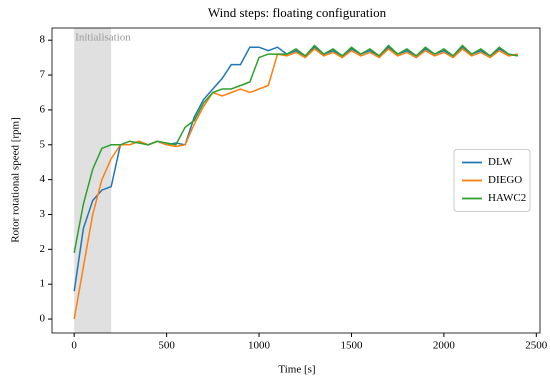 Image resolution: width=550 pixels, height=380 pixels. Describe the element at coordinates (507, 198) in the screenshot. I see `legend-label: HAWC2` at that location.